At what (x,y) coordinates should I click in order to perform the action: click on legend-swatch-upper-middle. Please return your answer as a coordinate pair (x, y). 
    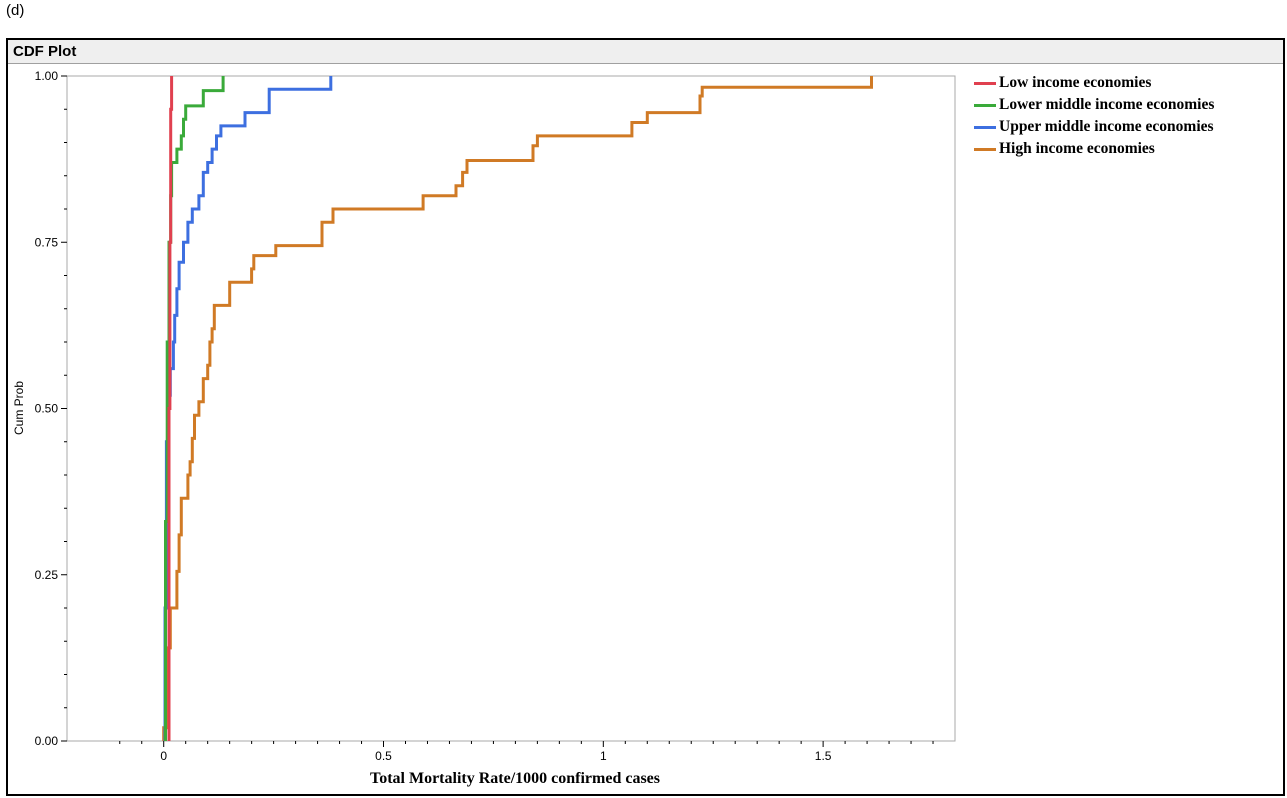
    Looking at the image, I should click on (985, 127).